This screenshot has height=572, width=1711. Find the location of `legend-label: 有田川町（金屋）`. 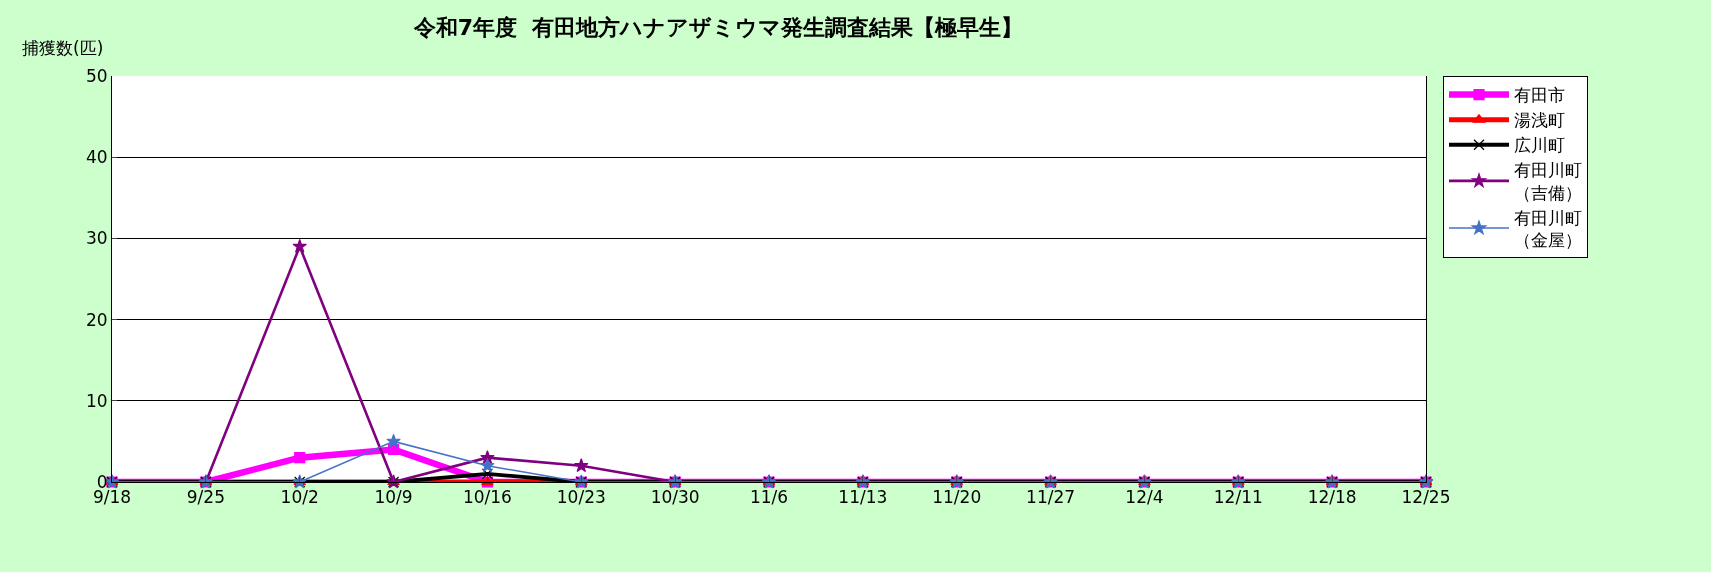

legend-label: 有田川町（金屋） is located at coordinates (1548, 228).